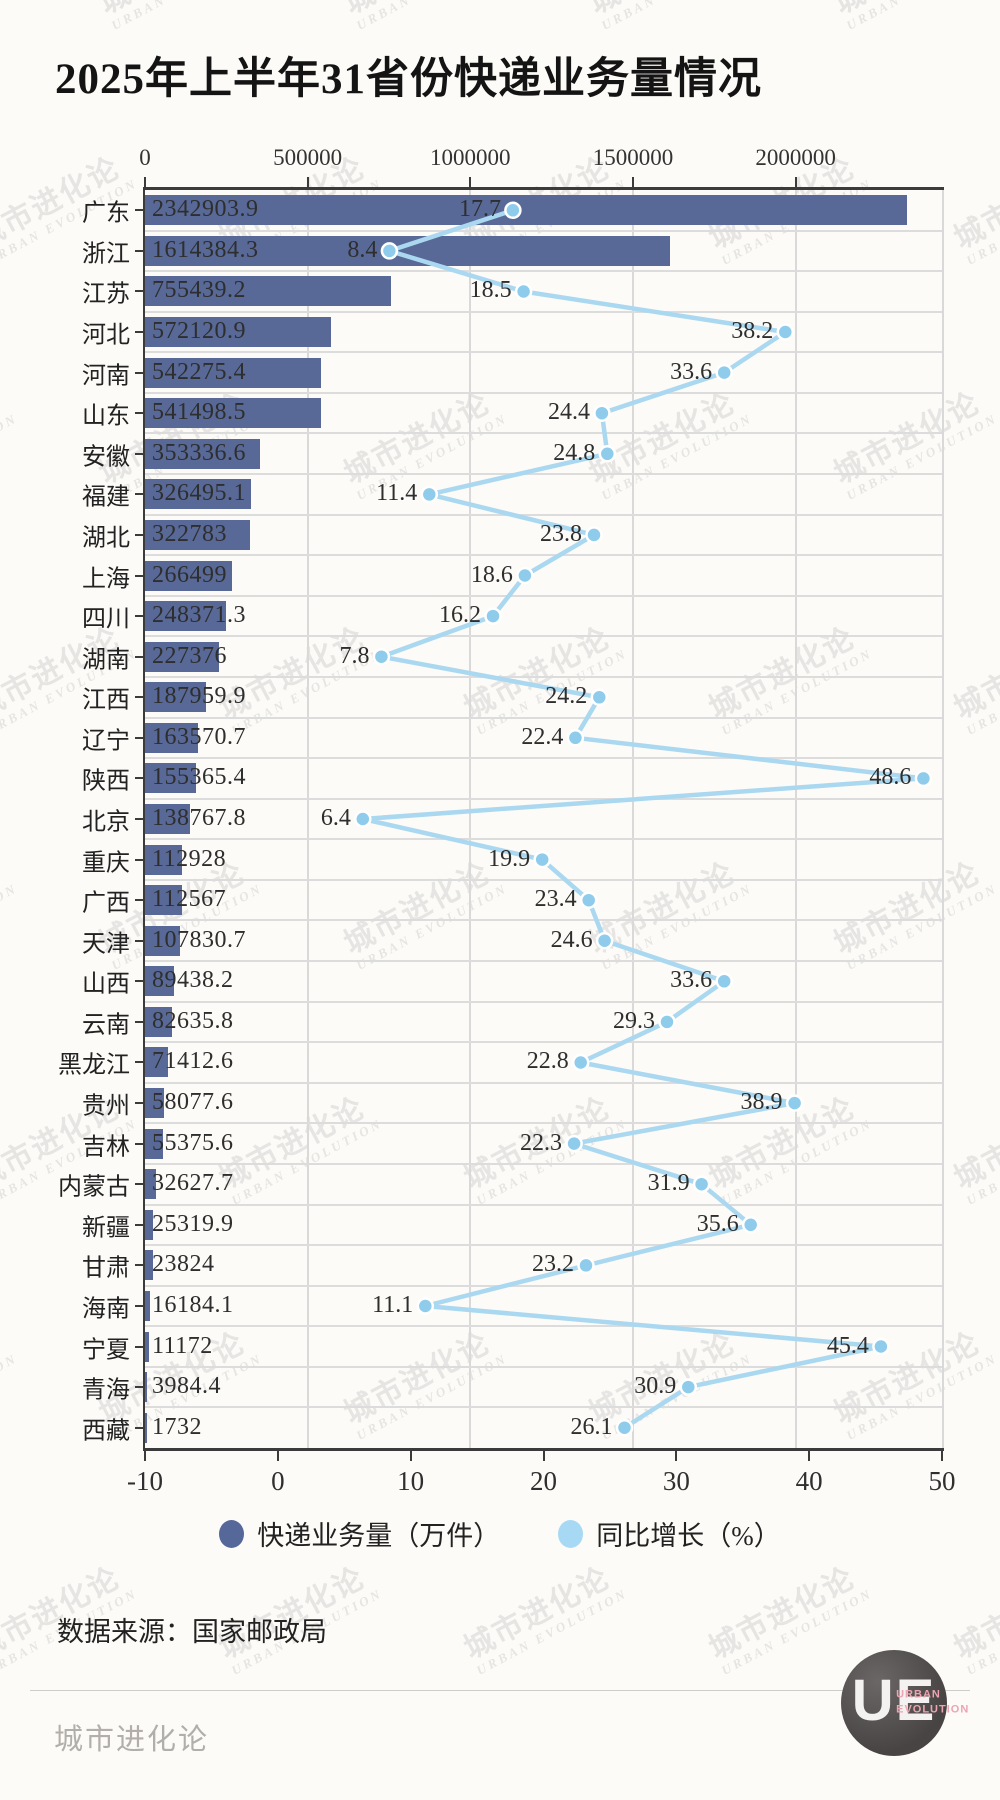  What do you see at coordinates (232, 1533) in the screenshot?
I see `volume-legend-marker-icon` at bounding box center [232, 1533].